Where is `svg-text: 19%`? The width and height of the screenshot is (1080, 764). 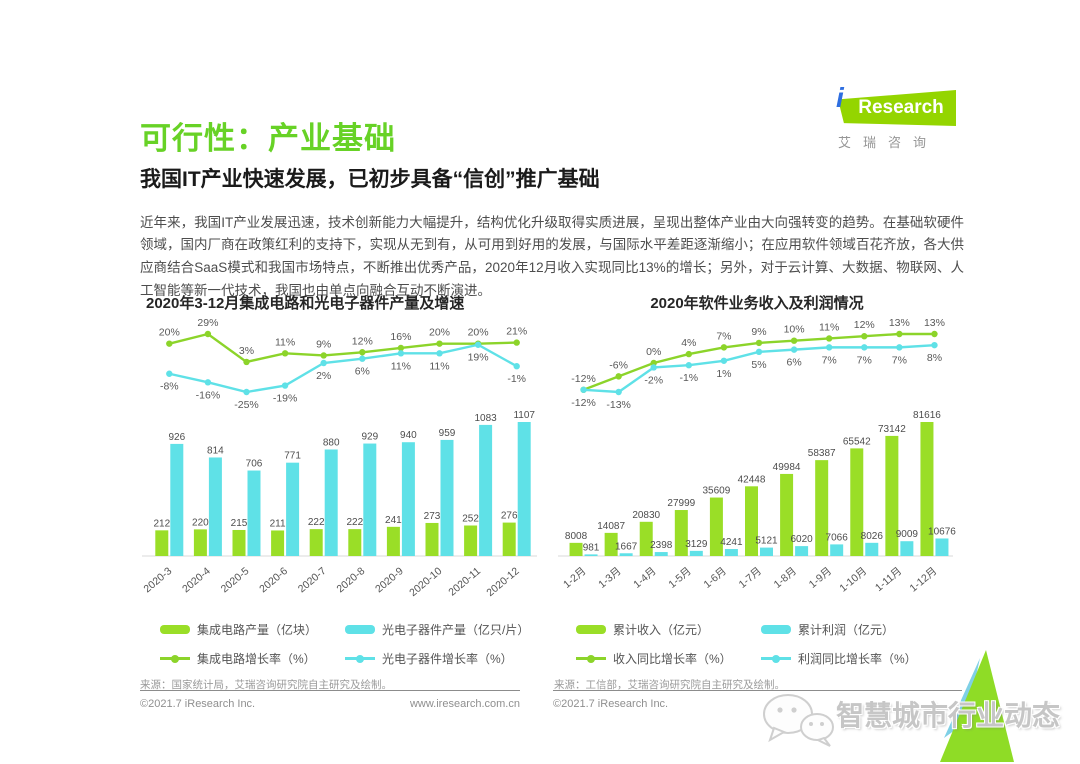 svg-text: 19% is located at coordinates (478, 358).